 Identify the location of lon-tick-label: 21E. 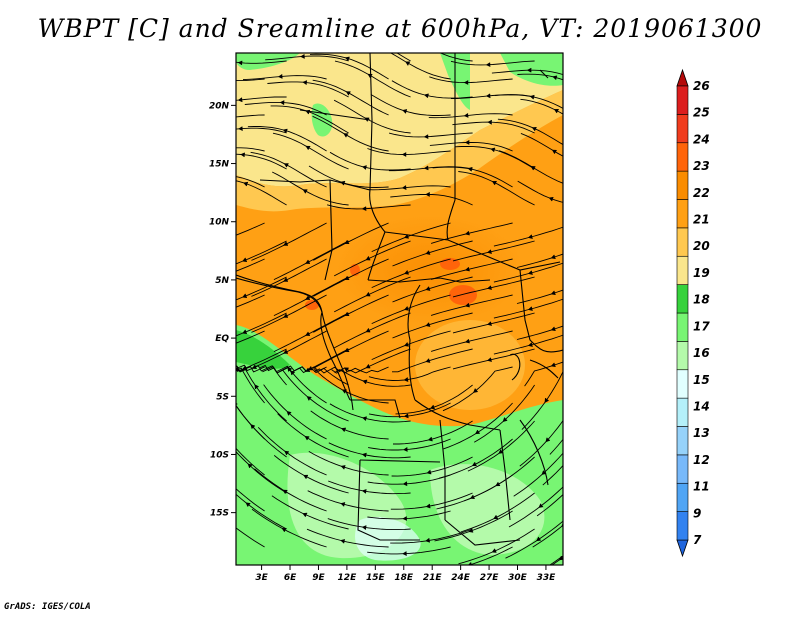
(433, 578).